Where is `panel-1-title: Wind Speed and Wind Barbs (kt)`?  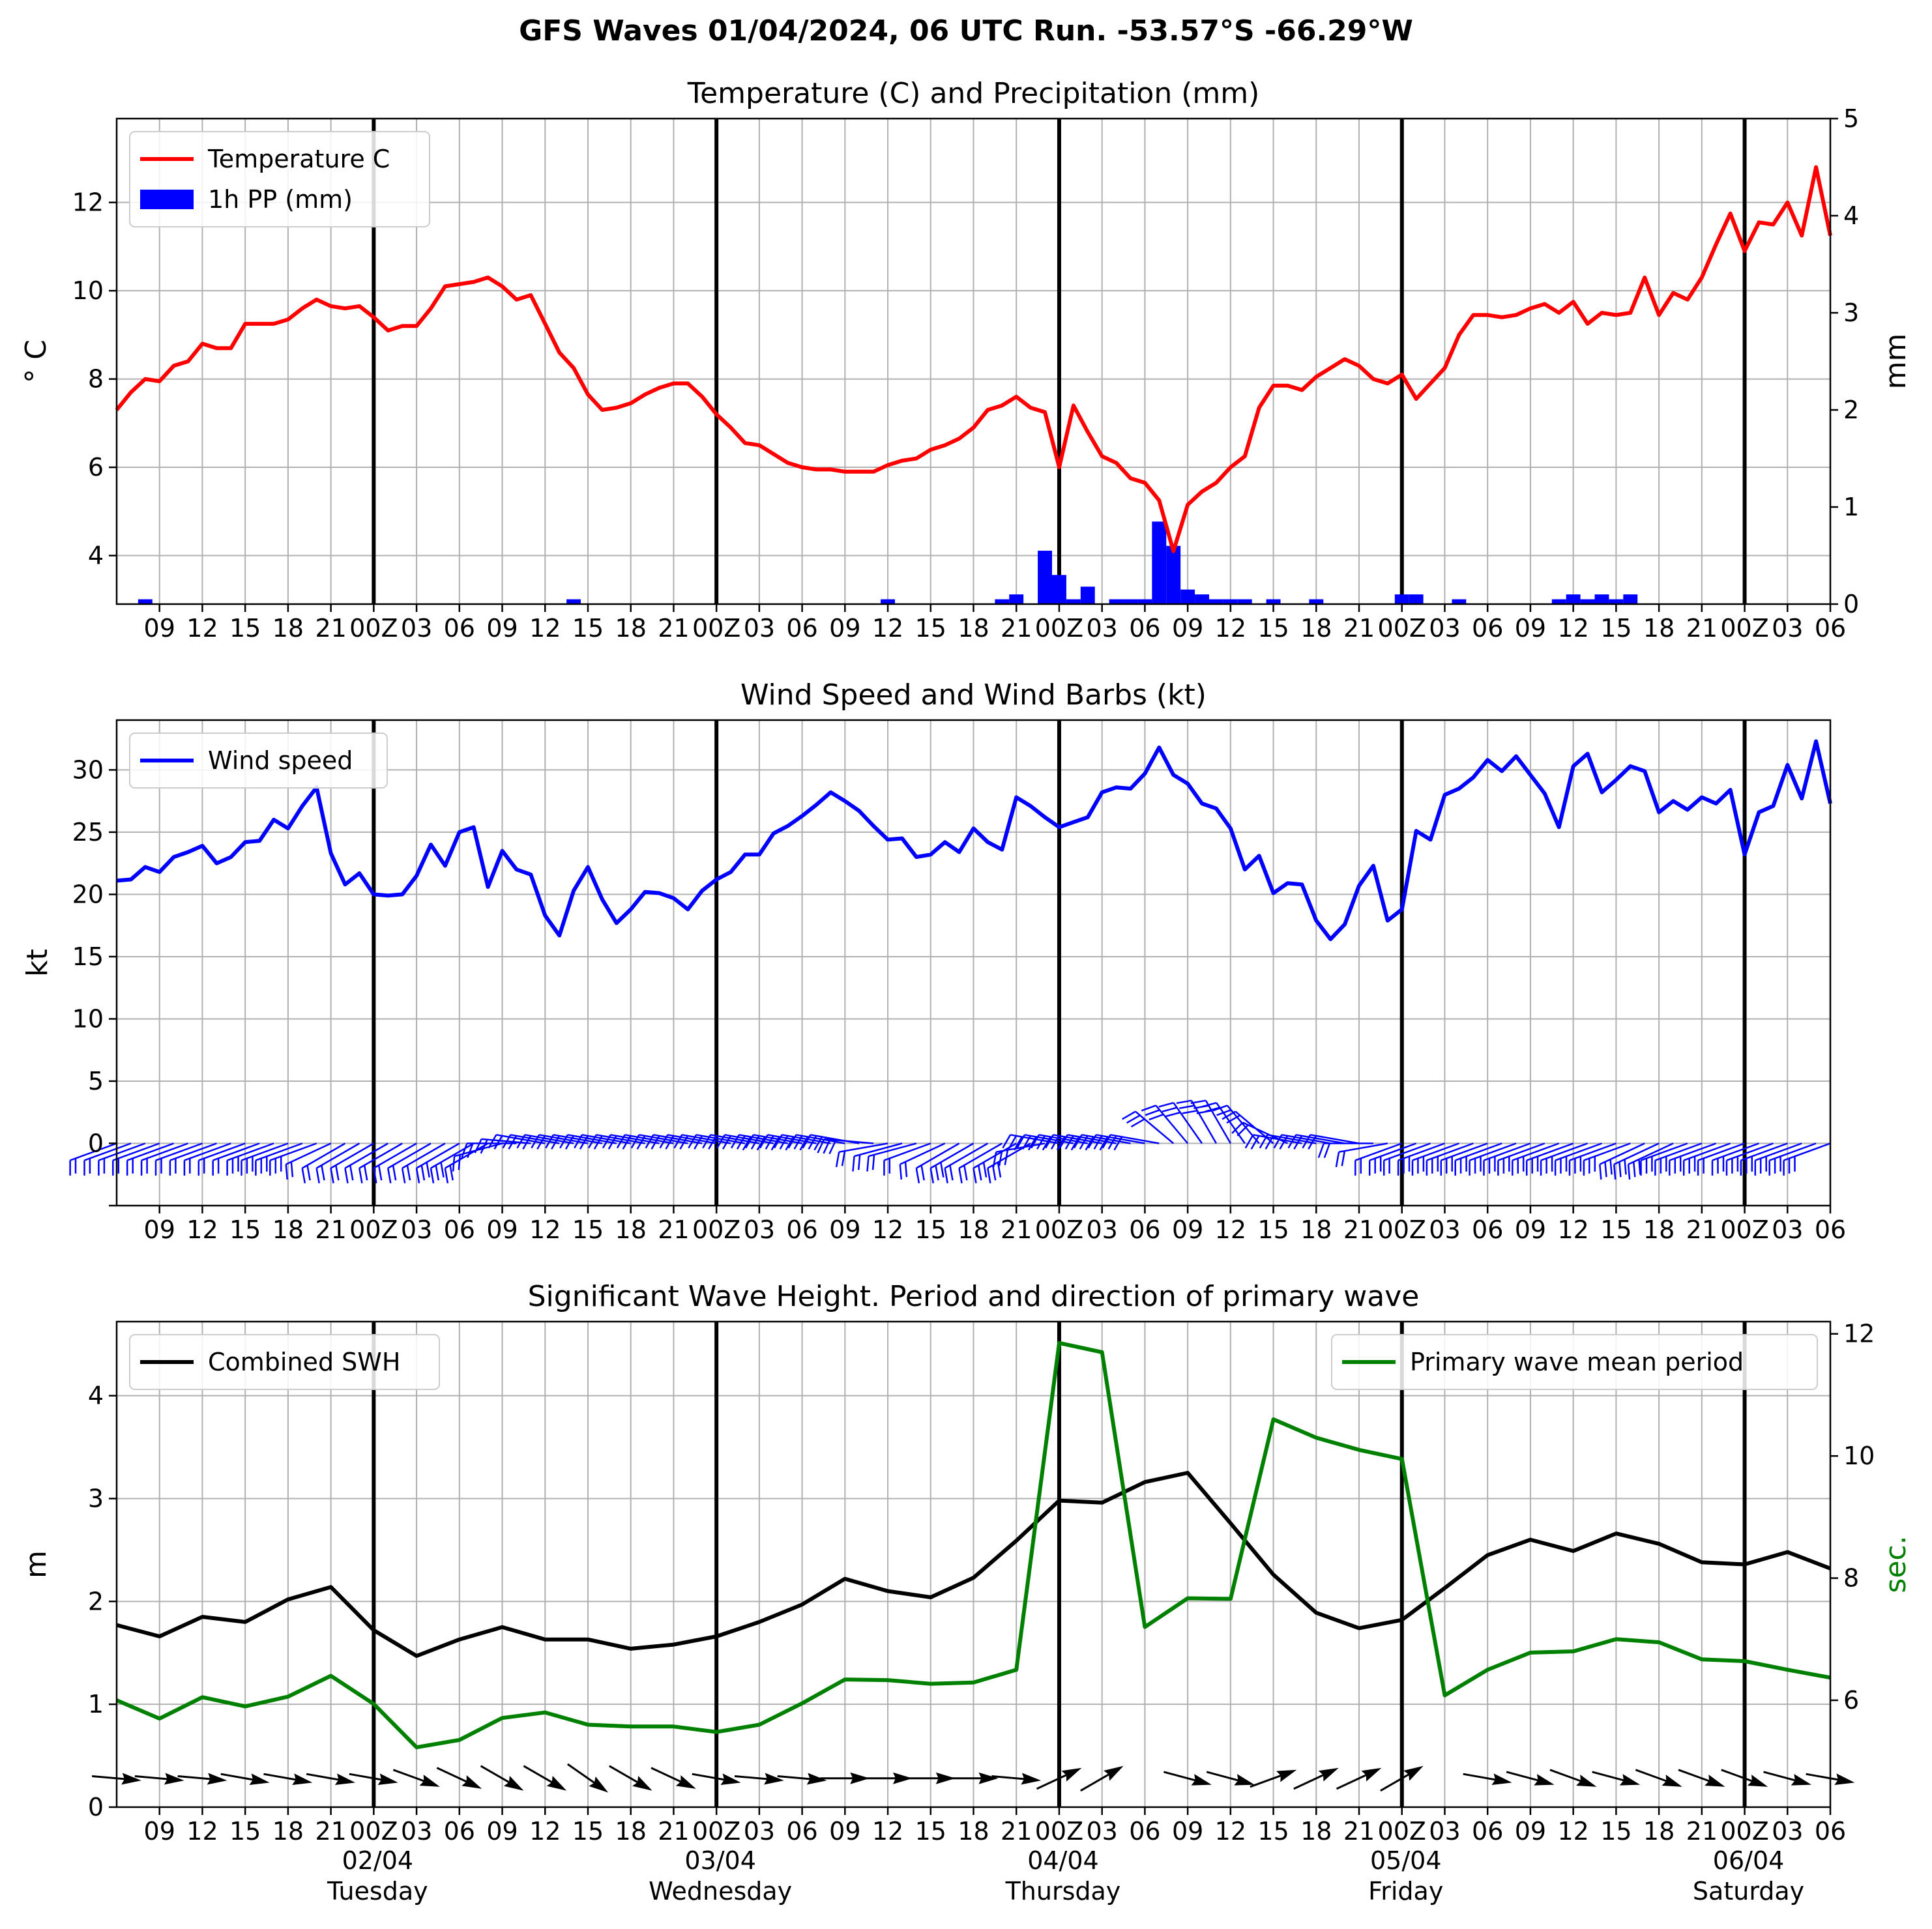
panel-1-title: Wind Speed and Wind Barbs (kt) is located at coordinates (973, 695).